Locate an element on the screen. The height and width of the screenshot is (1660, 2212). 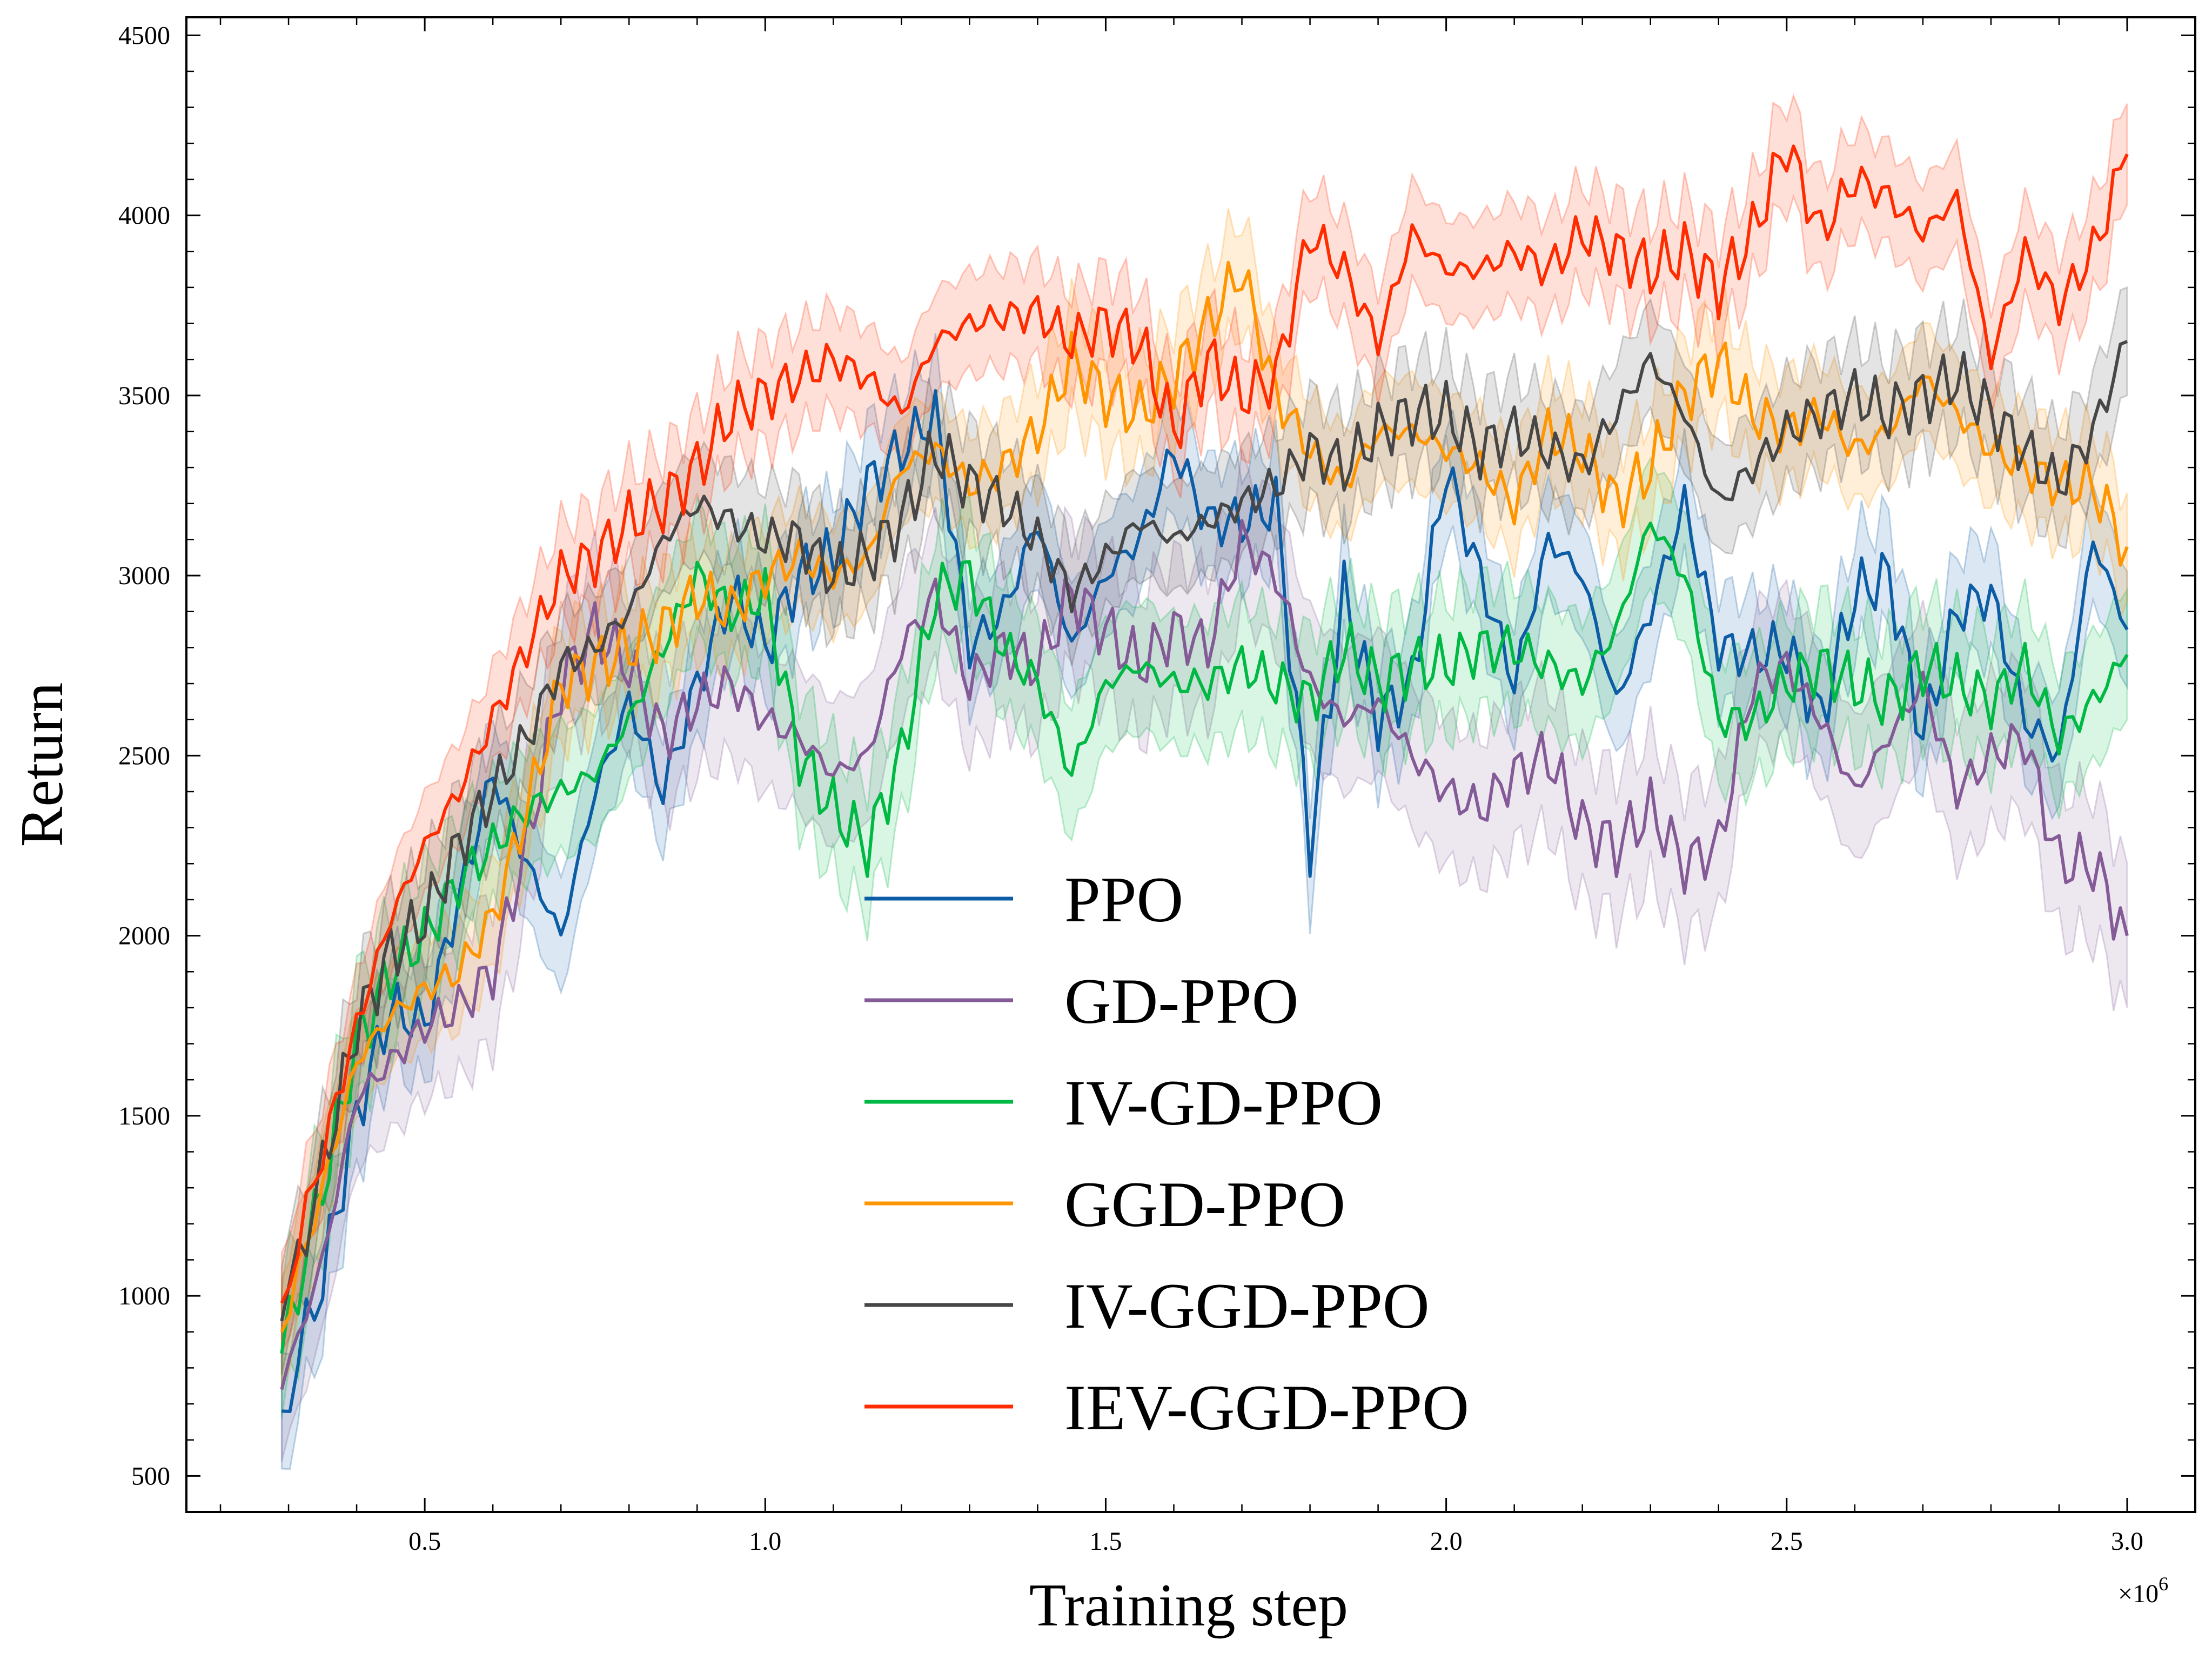
x-axis-label: Training step is located at coordinates (1189, 1606).